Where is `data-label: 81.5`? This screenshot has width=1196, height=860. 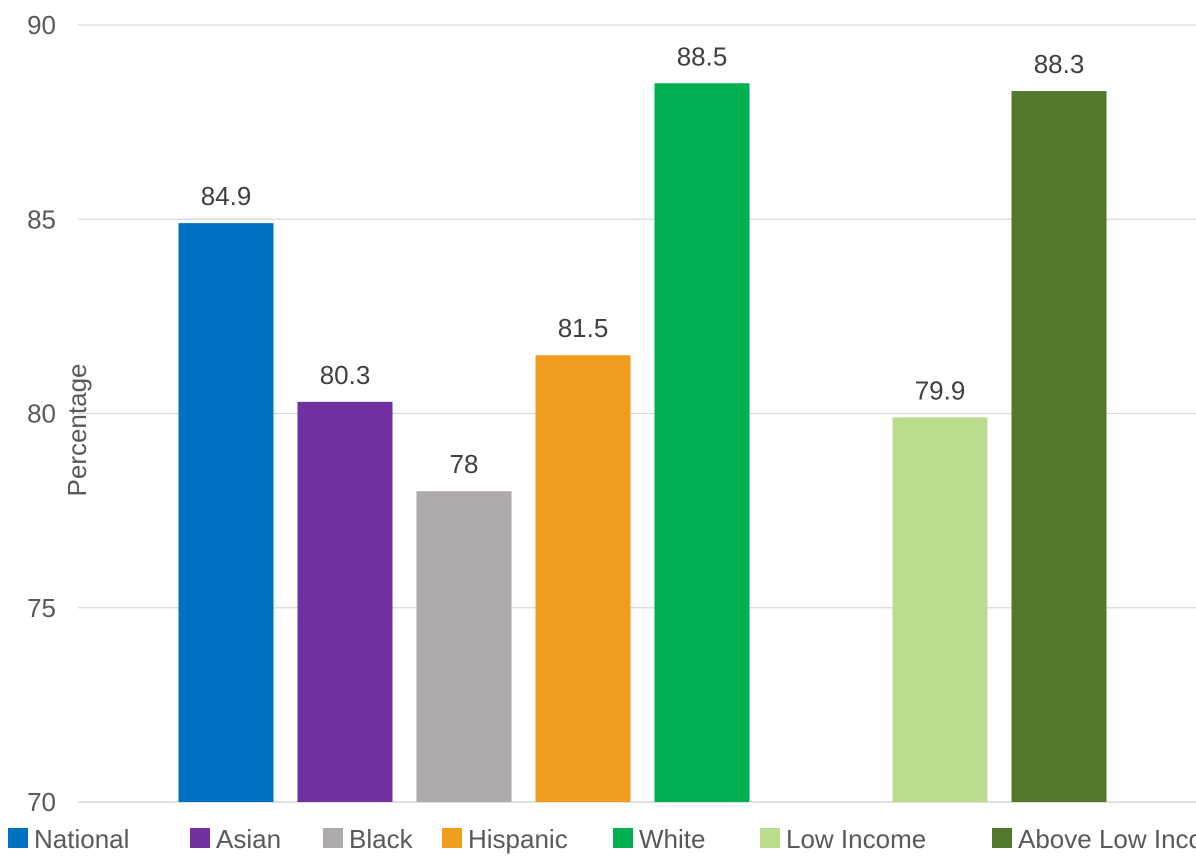 data-label: 81.5 is located at coordinates (583, 328).